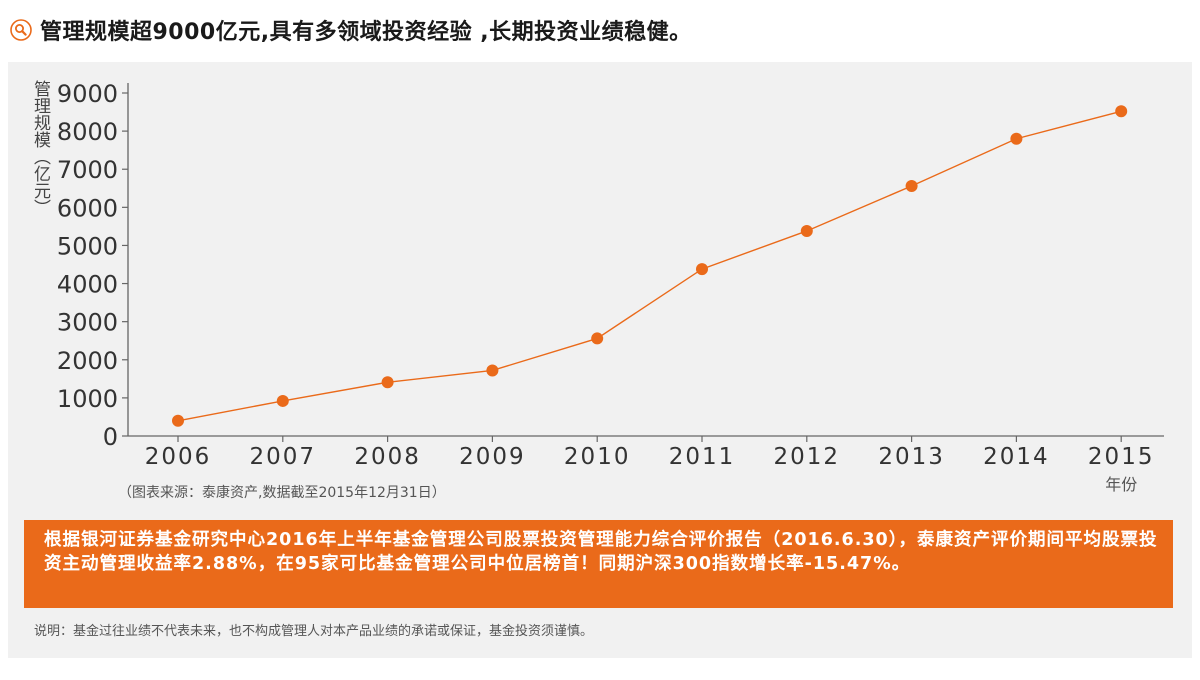  Describe the element at coordinates (87, 323) in the screenshot. I see `y-tick-label: 3000` at that location.